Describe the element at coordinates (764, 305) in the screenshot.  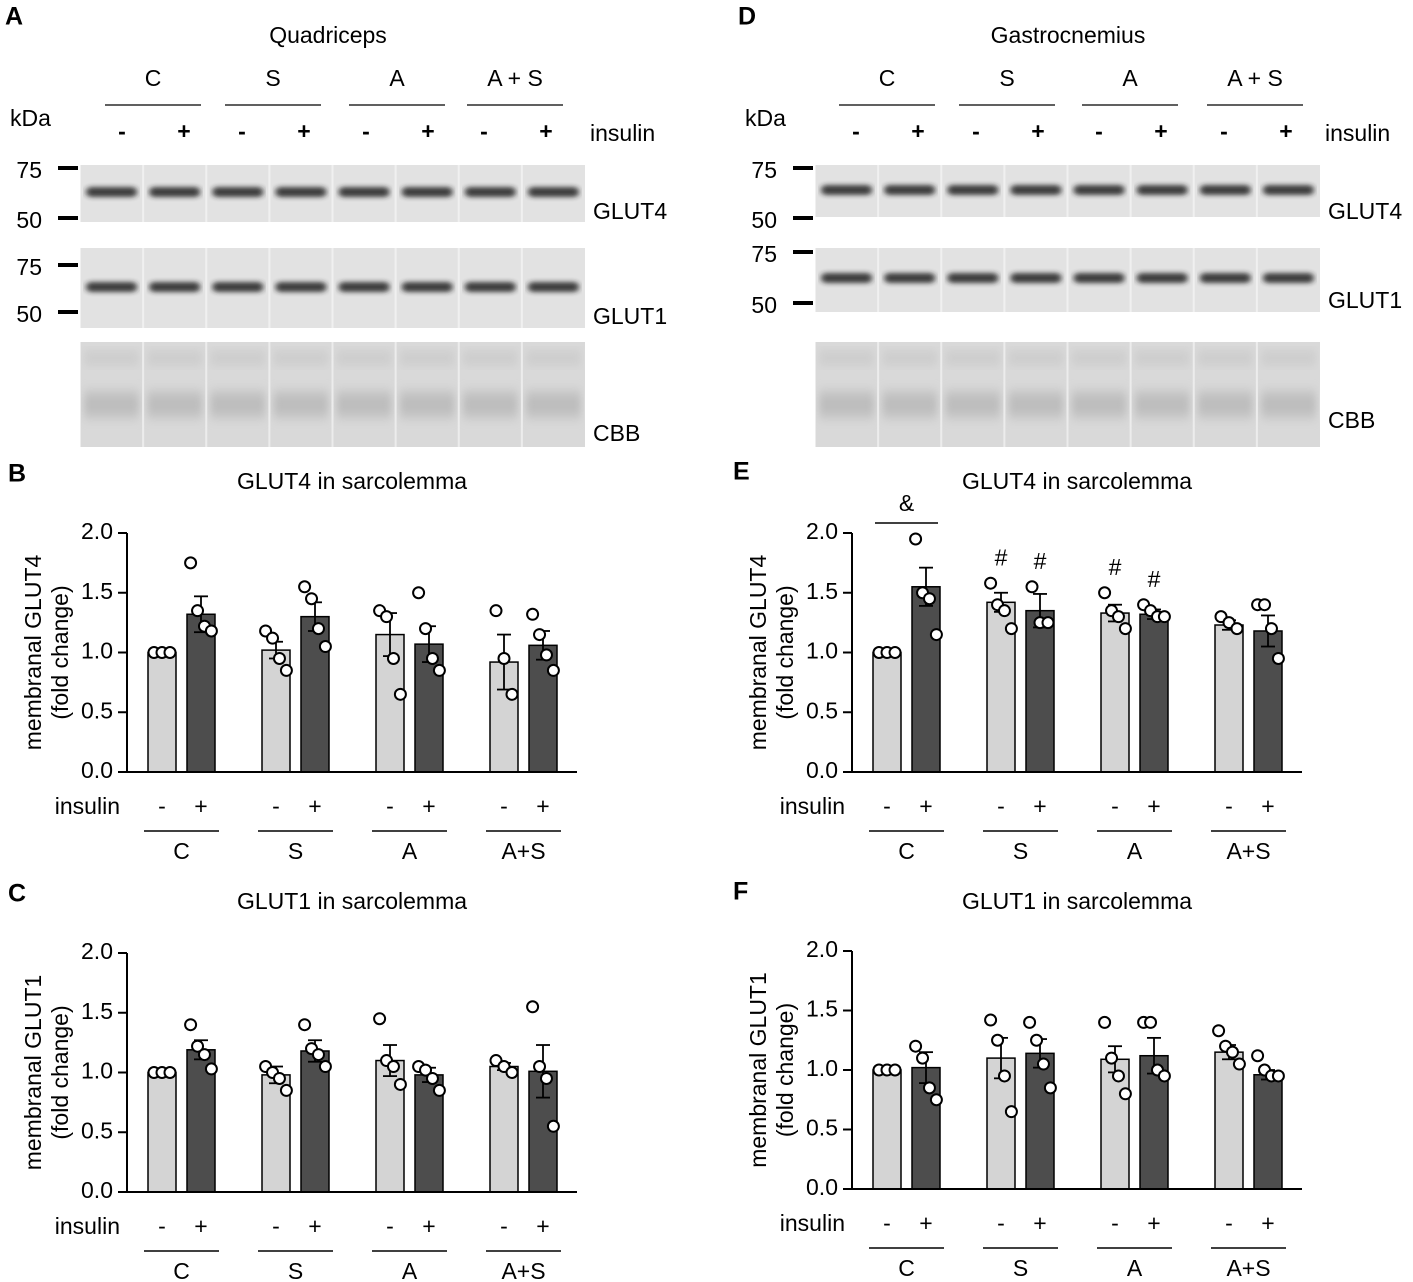
I see `marker-label: 50` at that location.